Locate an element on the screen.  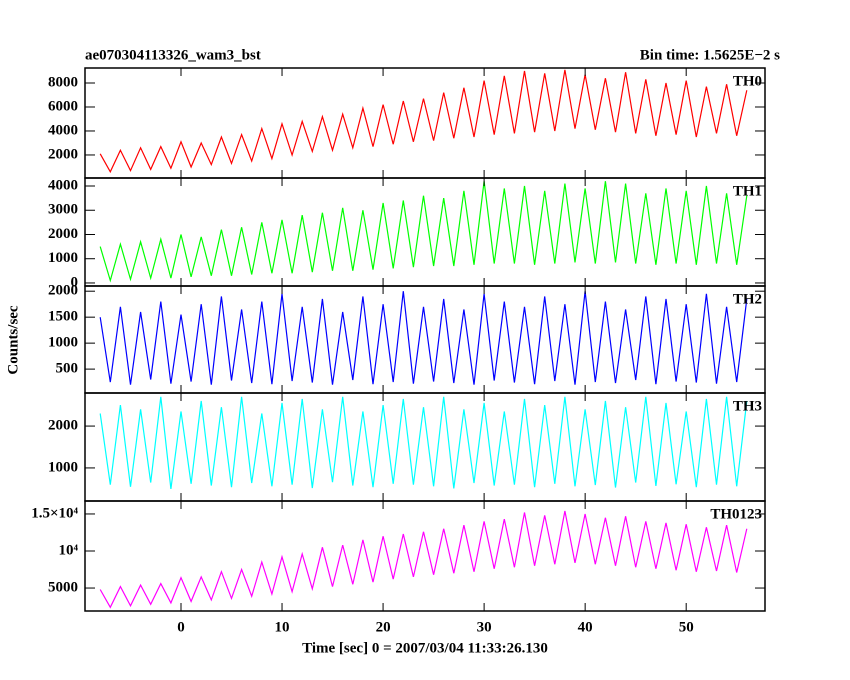
bin-time: Bin time: 1.5625E−2 s is located at coordinates (710, 55).